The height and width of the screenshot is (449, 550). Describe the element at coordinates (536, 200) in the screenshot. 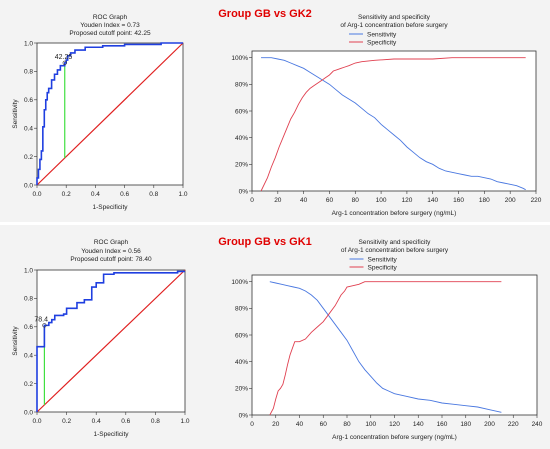

I see `sens-top-xtick-label: 220` at that location.